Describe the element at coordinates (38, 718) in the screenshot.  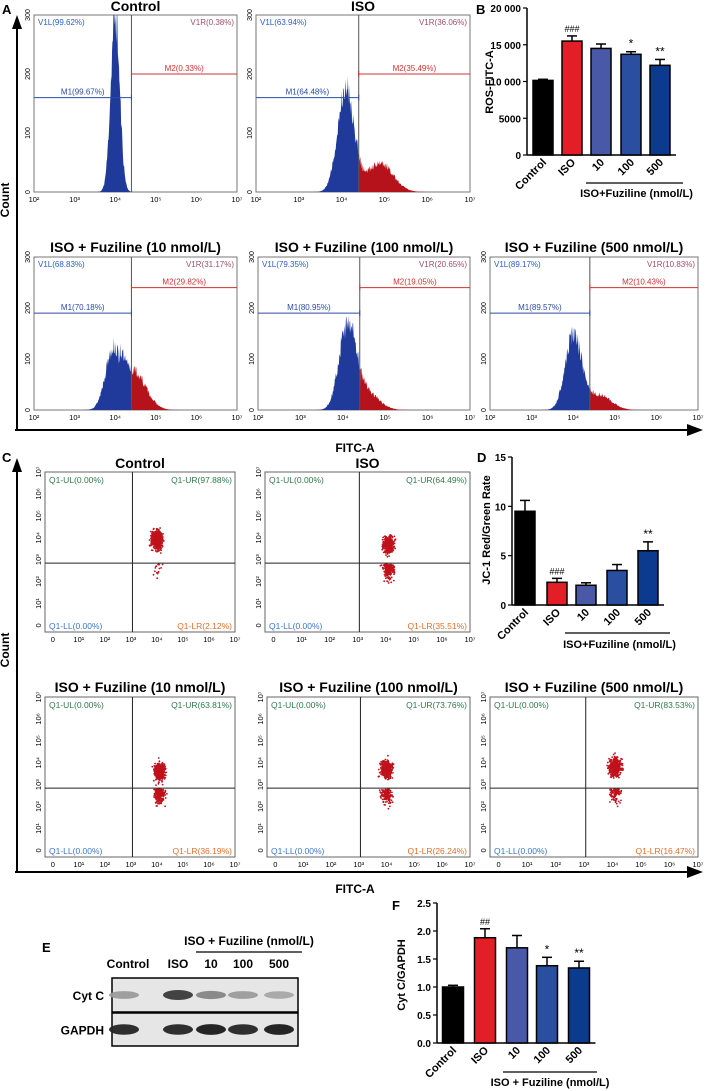
I see `y-tick-label: 10⁶` at that location.